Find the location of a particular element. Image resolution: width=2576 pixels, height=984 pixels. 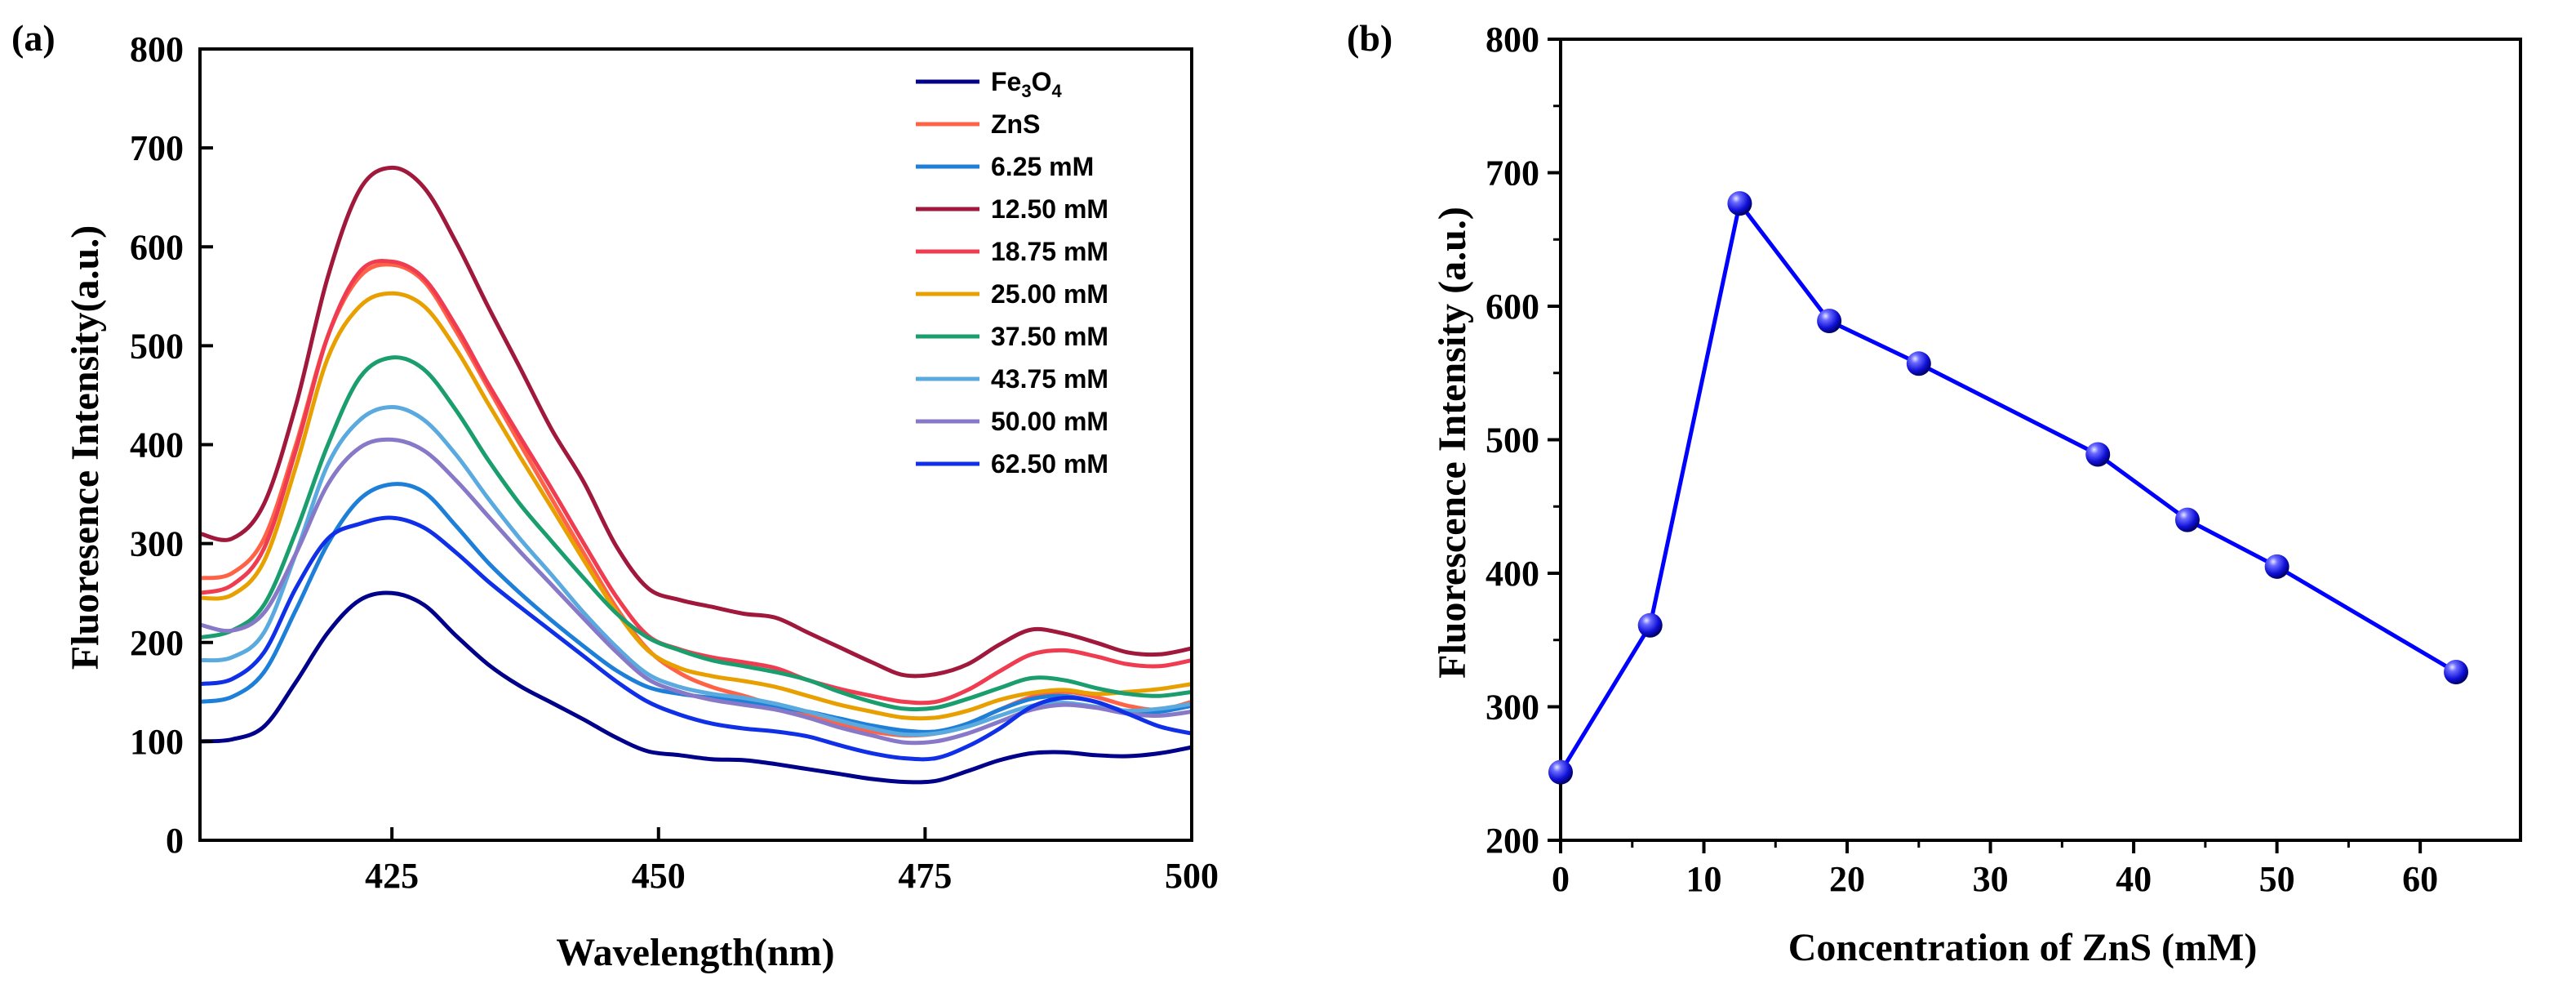

panel-b-y-tick-label: 500 is located at coordinates (1512, 441).